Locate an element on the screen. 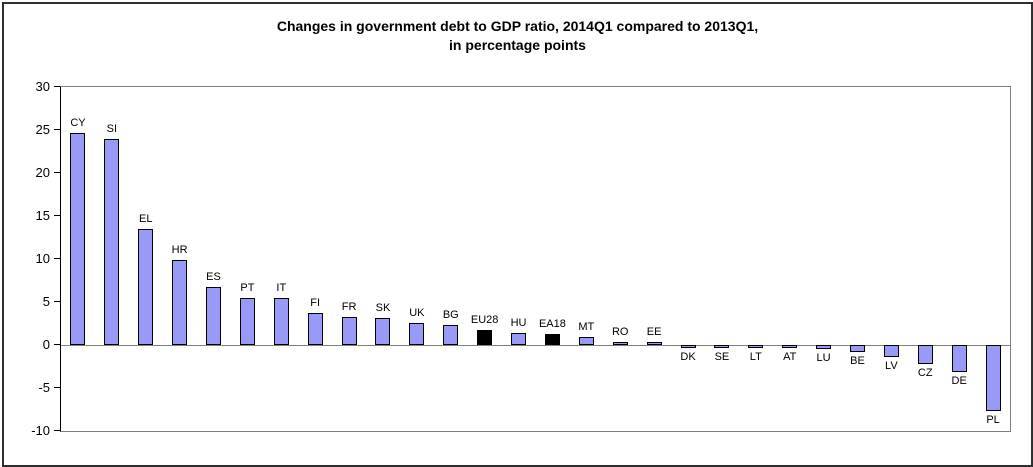  bar-label-EE: EE is located at coordinates (654, 332).